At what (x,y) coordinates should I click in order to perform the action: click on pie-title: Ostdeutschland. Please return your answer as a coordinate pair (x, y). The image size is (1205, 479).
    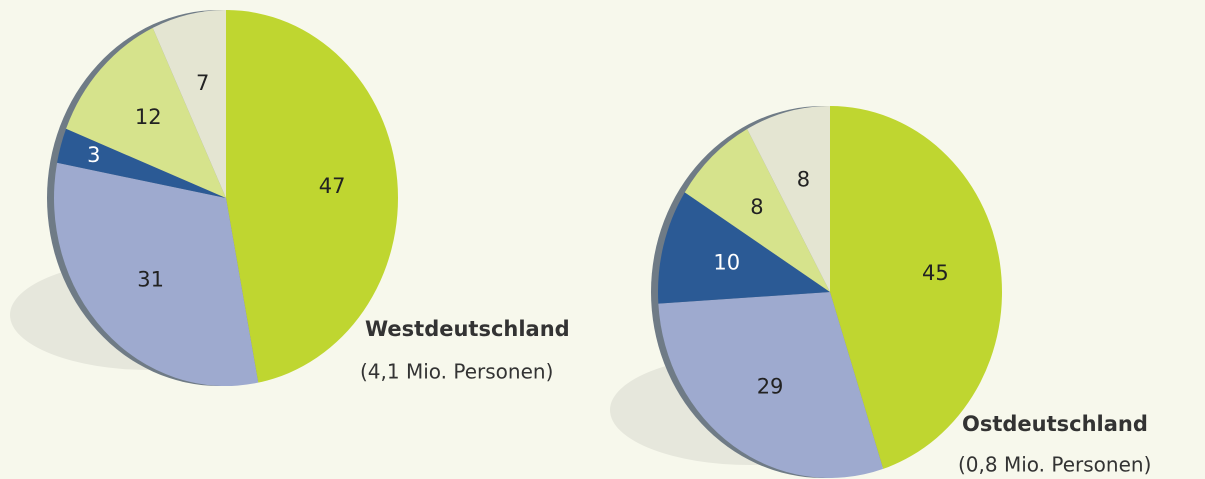
    Looking at the image, I should click on (1055, 424).